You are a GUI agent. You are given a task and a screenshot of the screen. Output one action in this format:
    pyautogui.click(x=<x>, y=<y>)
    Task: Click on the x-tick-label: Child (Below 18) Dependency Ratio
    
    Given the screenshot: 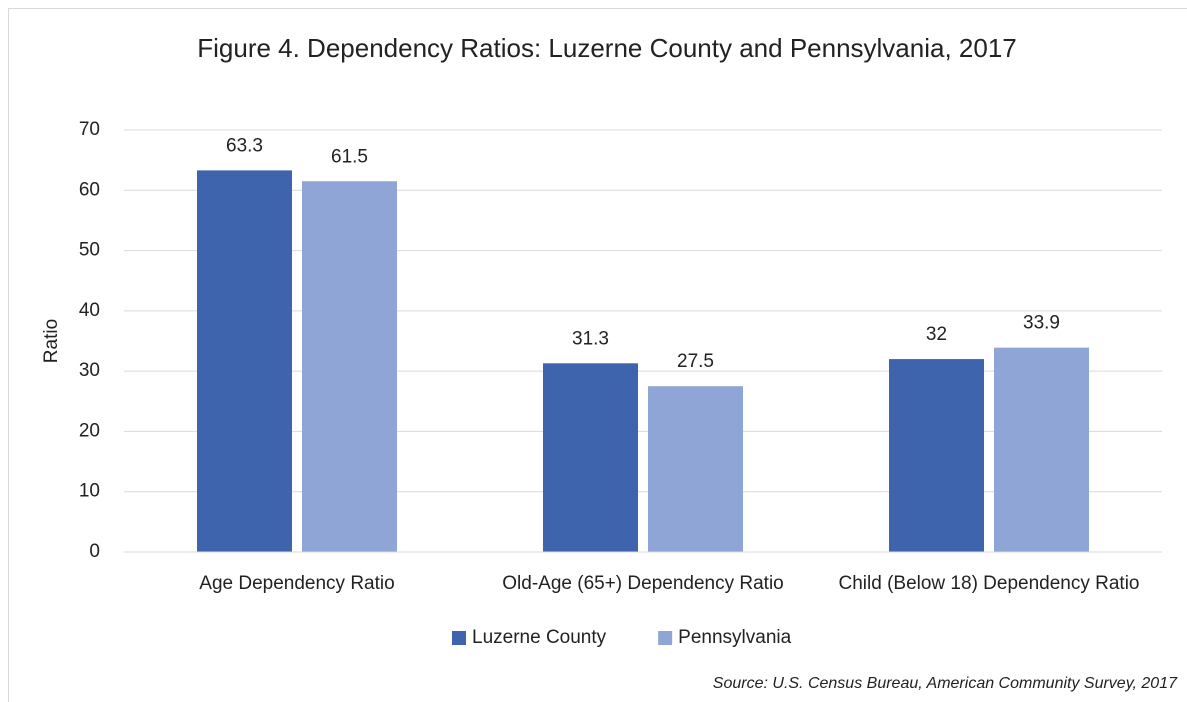 What is the action you would take?
    pyautogui.click(x=989, y=583)
    